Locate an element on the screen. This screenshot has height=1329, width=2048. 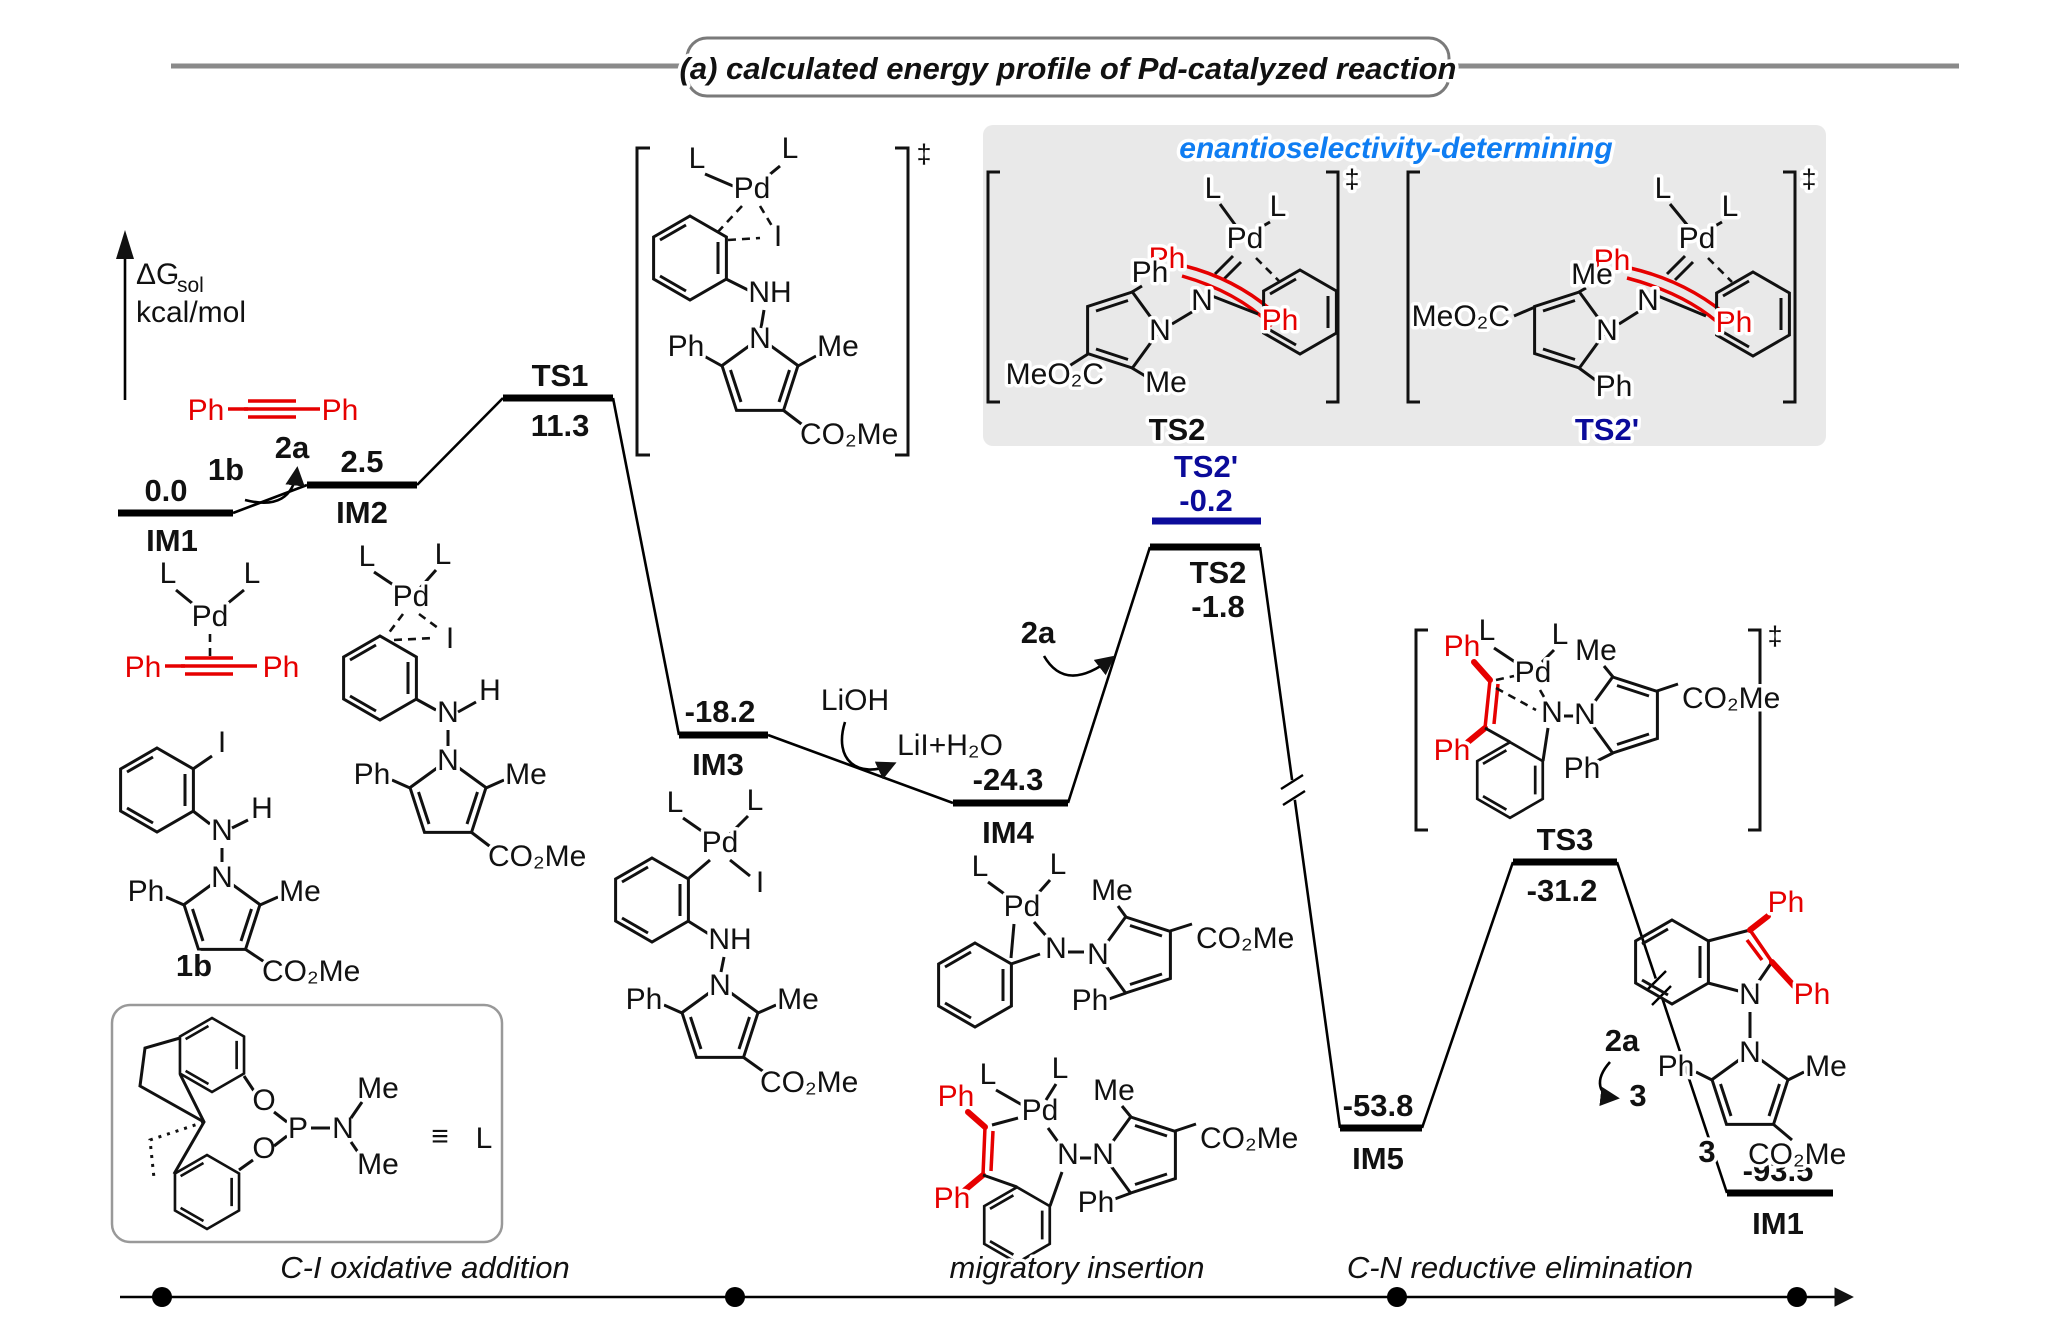
hashed-wedge is located at coordinates (176, 1149).